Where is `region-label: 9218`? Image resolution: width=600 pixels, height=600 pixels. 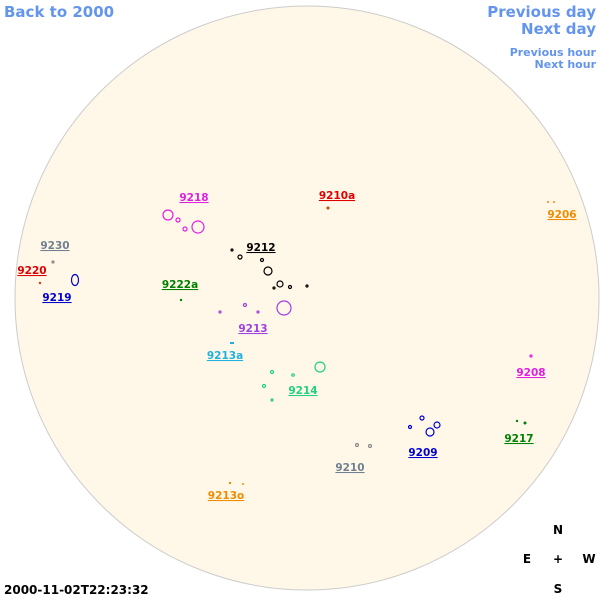 region-label: 9218 is located at coordinates (193, 198).